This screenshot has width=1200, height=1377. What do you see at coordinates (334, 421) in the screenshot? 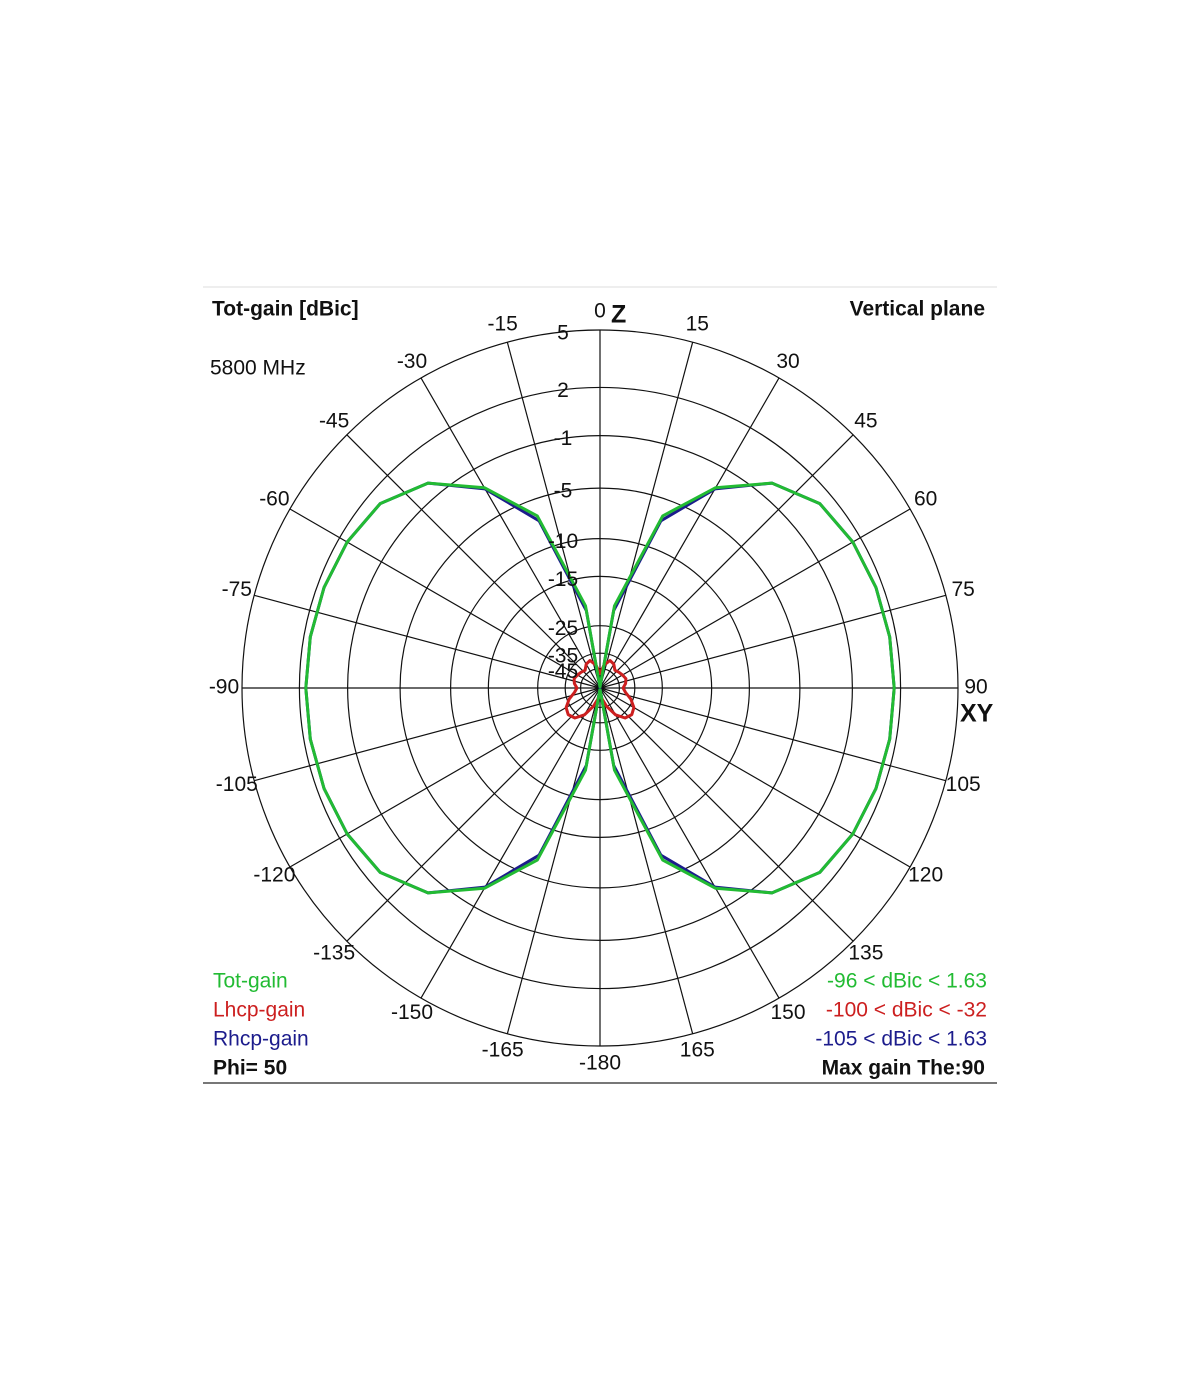
I see `angle-tick-label: -45` at bounding box center [334, 421].